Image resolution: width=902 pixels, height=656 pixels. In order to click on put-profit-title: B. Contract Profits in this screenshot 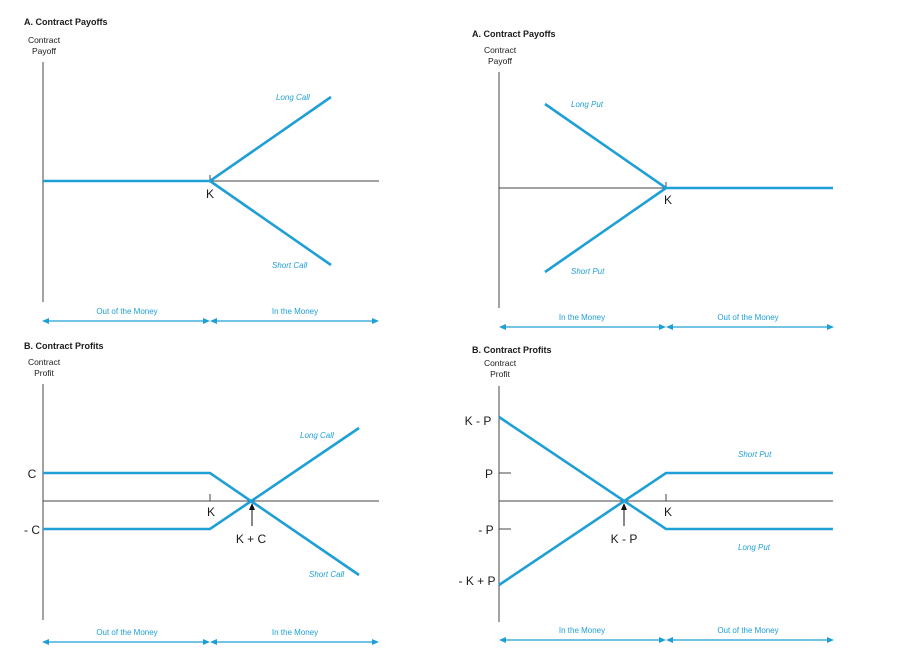, I will do `click(512, 350)`.